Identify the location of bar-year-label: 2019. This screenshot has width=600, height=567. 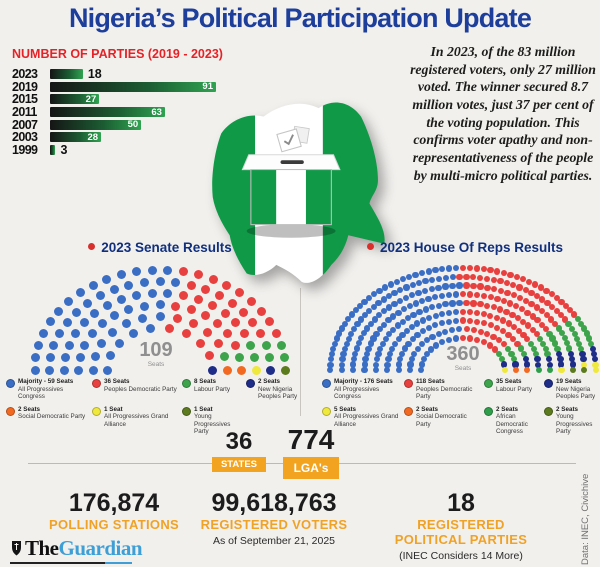
(25, 86).